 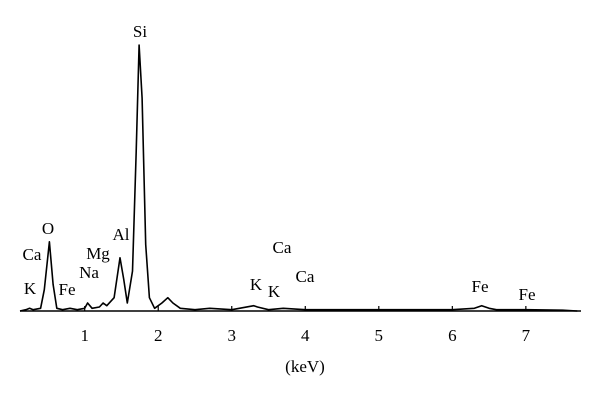 I want to click on peak-label: Al, so click(x=121, y=234).